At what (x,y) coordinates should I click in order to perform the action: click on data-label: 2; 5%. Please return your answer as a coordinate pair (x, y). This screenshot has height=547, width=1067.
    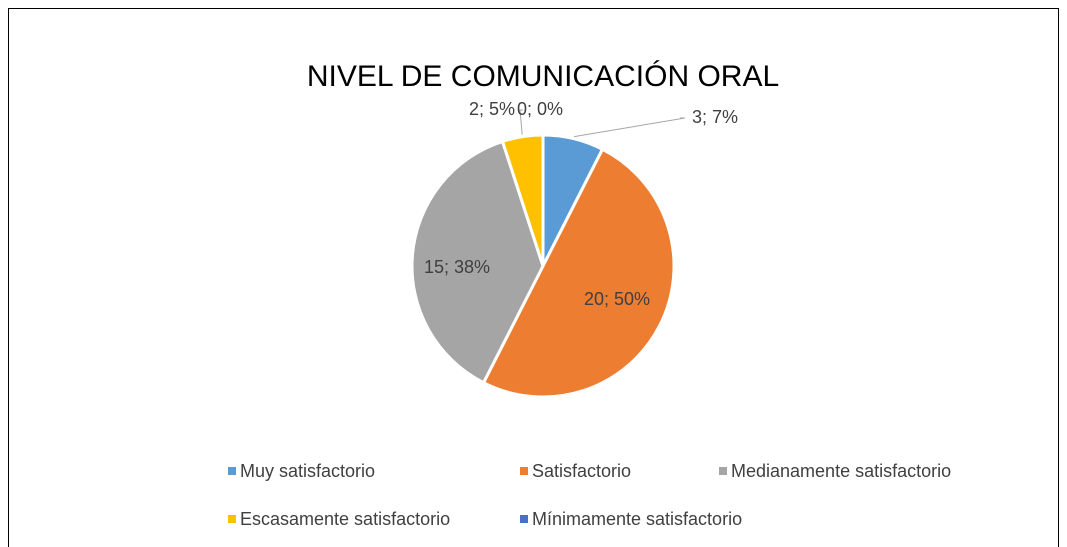
    Looking at the image, I should click on (492, 109).